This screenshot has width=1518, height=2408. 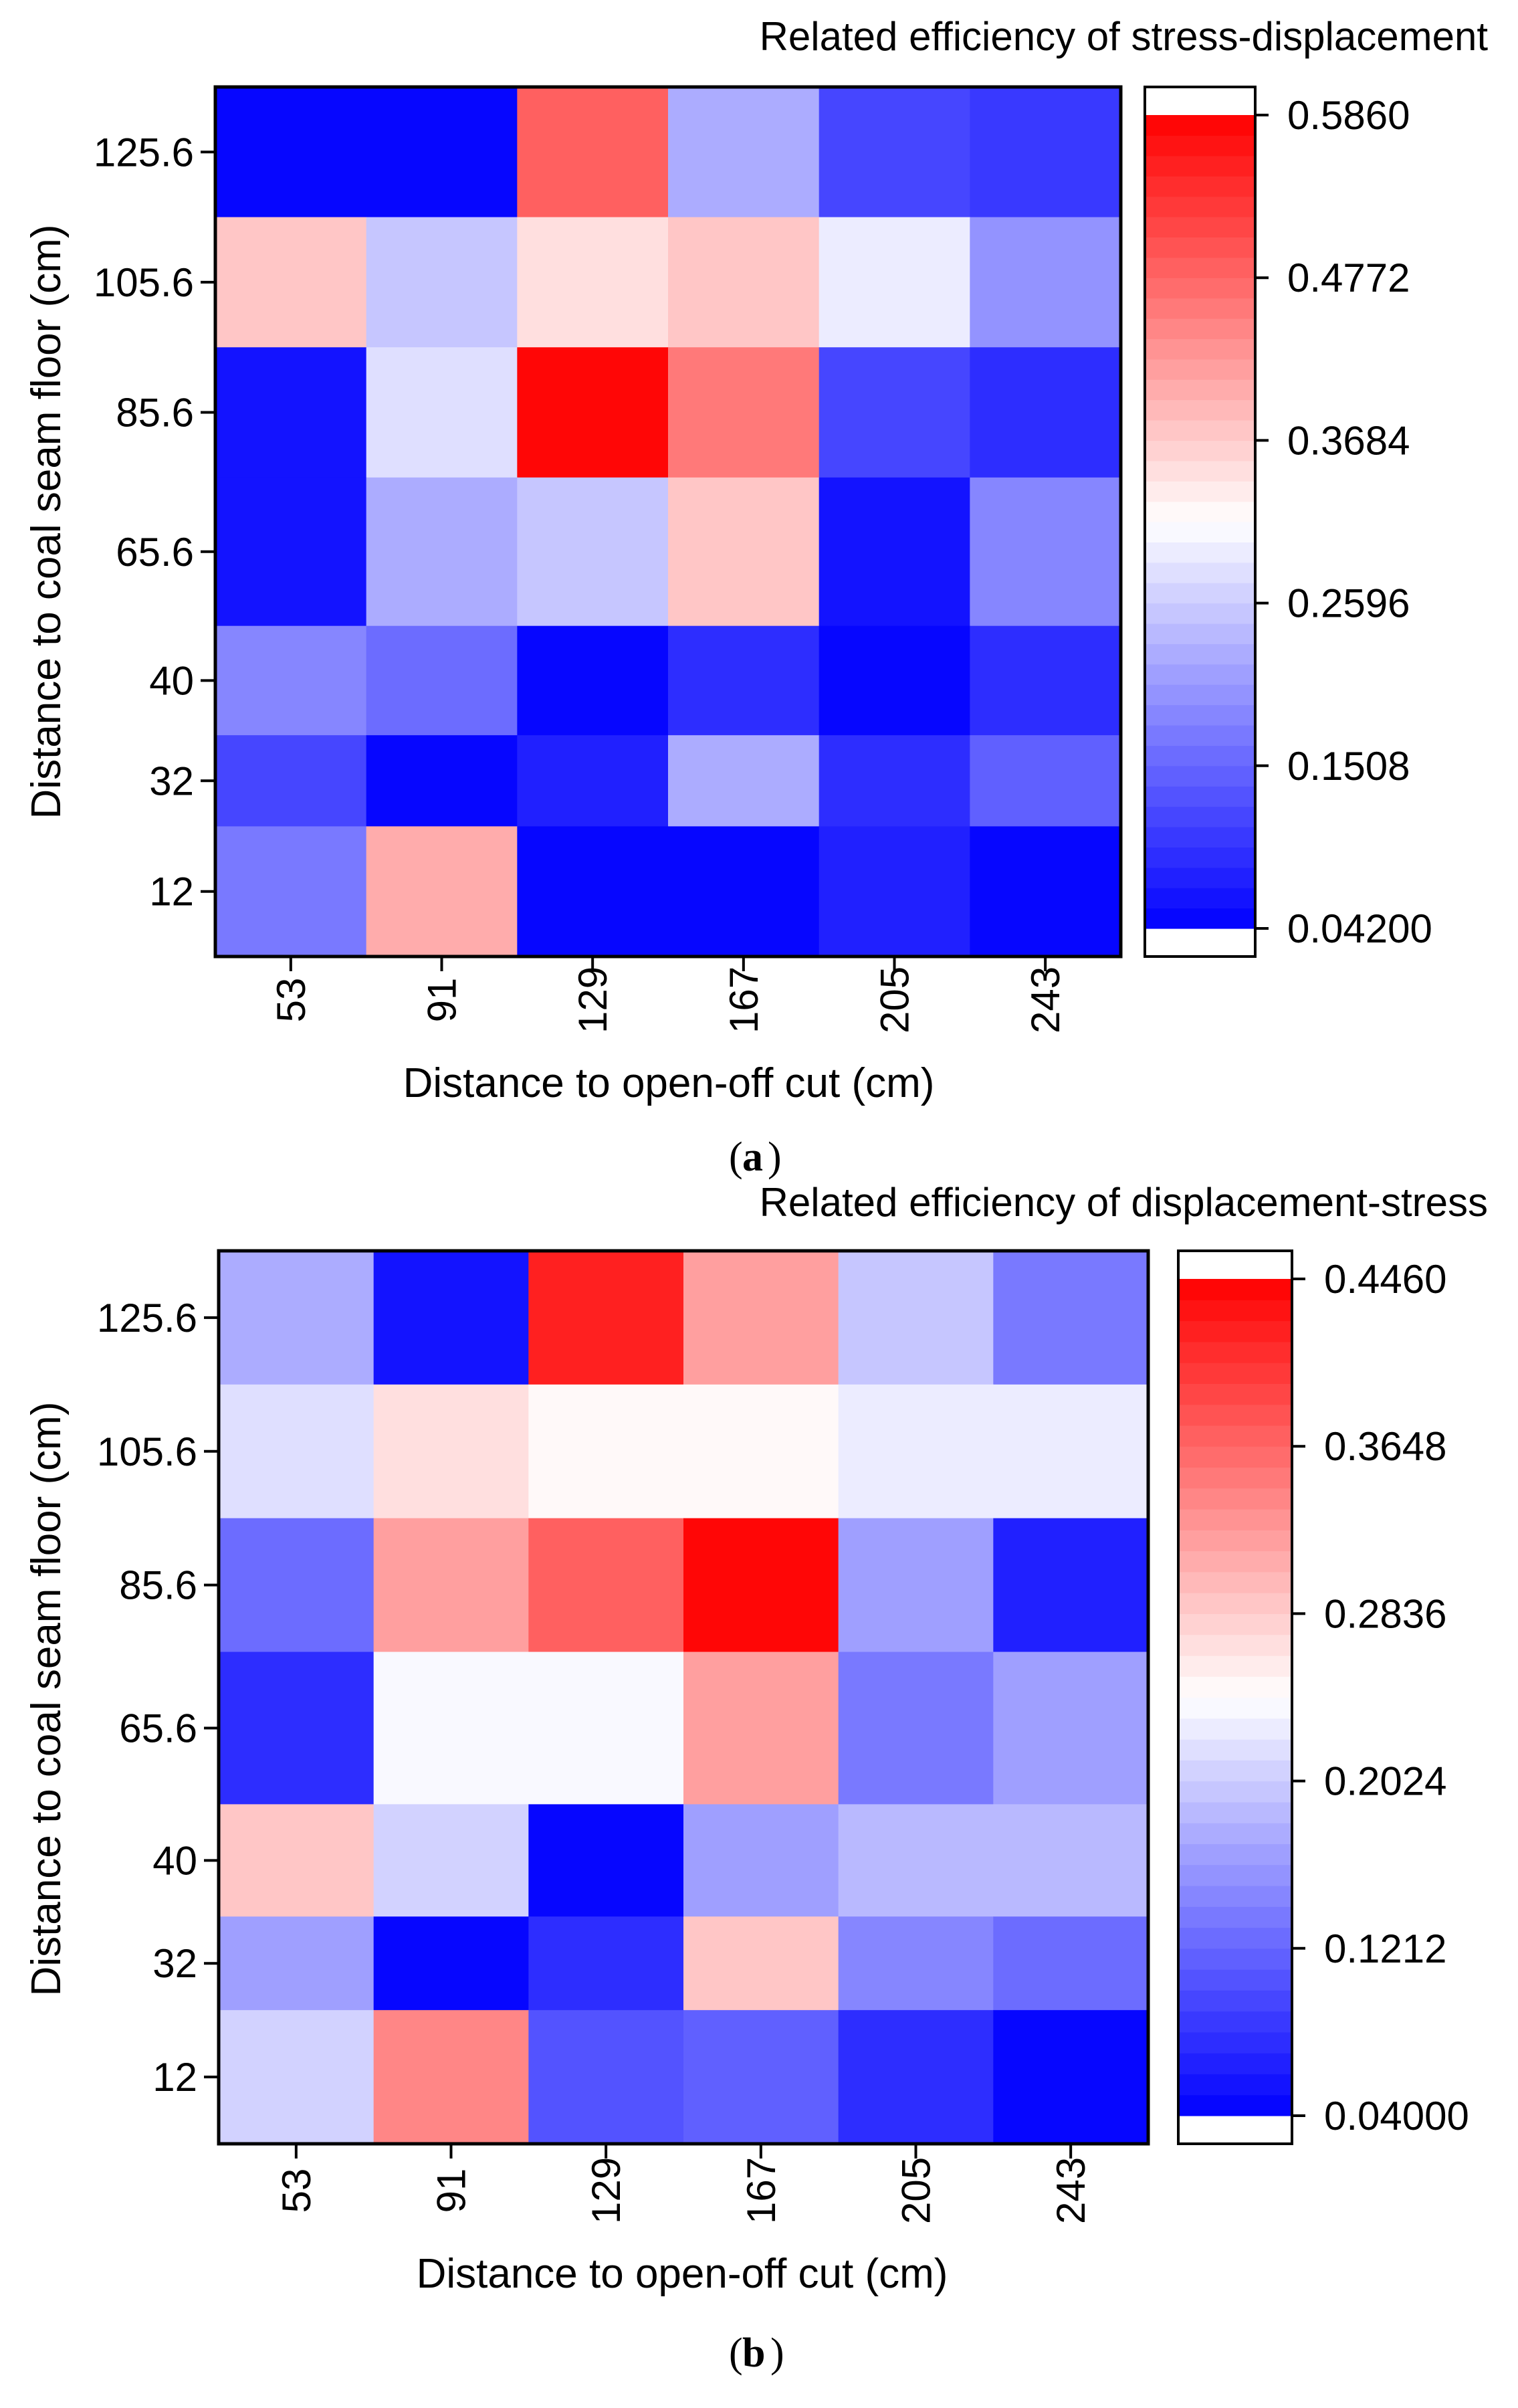 I want to click on x-tick-label: 91, so click(x=443, y=1000).